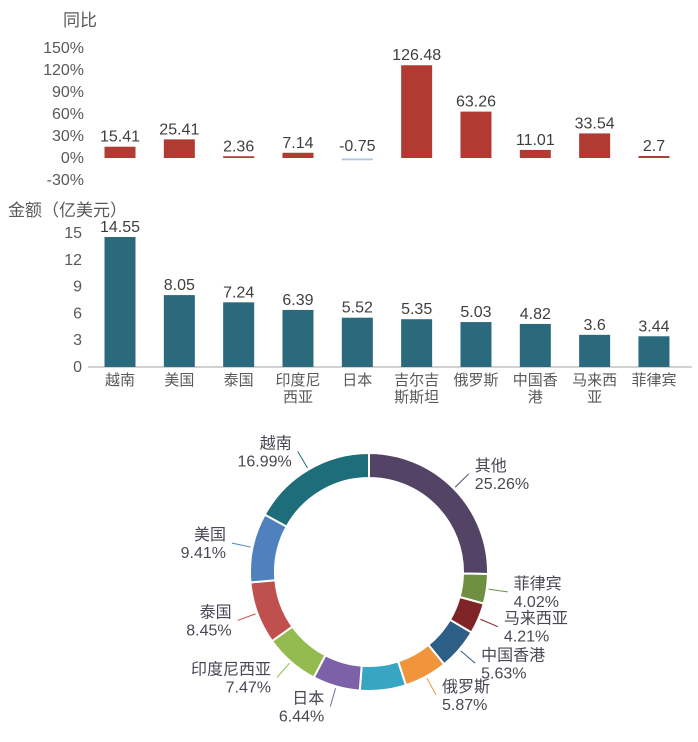 The image size is (698, 742). What do you see at coordinates (239, 380) in the screenshot?
I see `amount-category-label: 泰国` at bounding box center [239, 380].